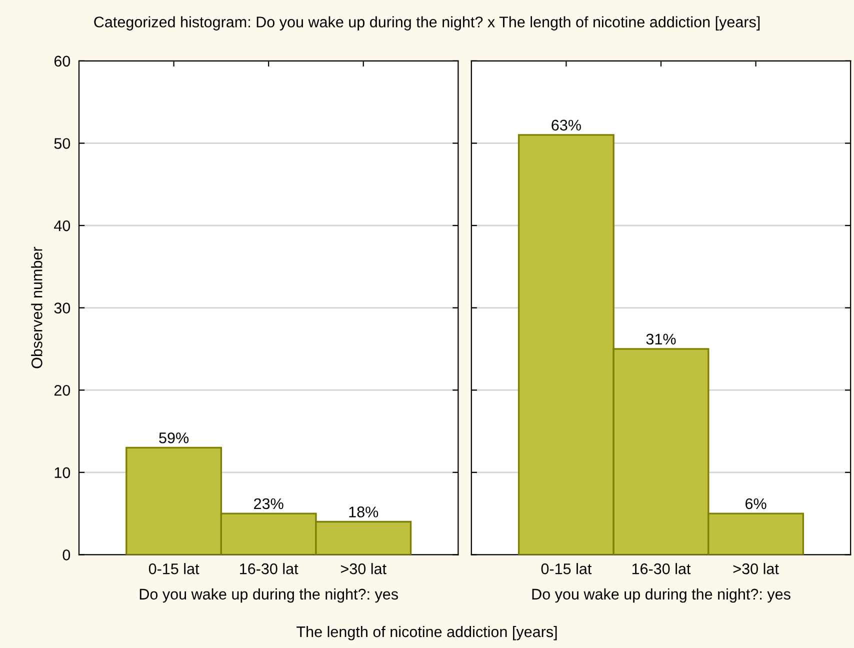 The width and height of the screenshot is (854, 648). I want to click on y-axis-title: Observed number, so click(36, 307).